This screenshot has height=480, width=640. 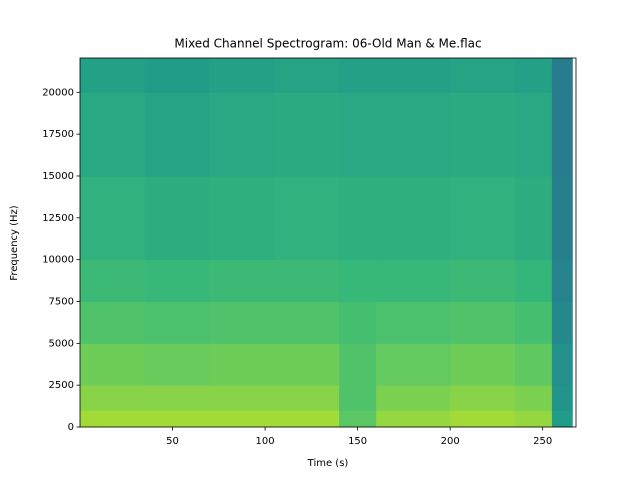 What do you see at coordinates (58, 92) in the screenshot?
I see `y-tick-label: 20000` at bounding box center [58, 92].